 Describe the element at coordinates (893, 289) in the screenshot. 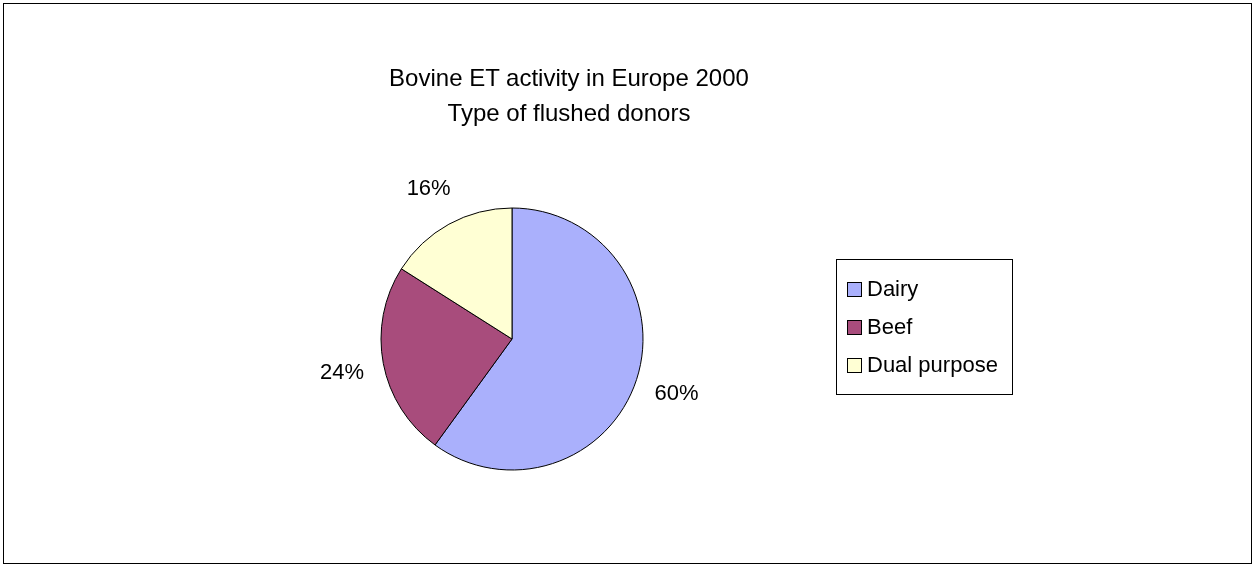

I see `legend-label: Dairy` at that location.